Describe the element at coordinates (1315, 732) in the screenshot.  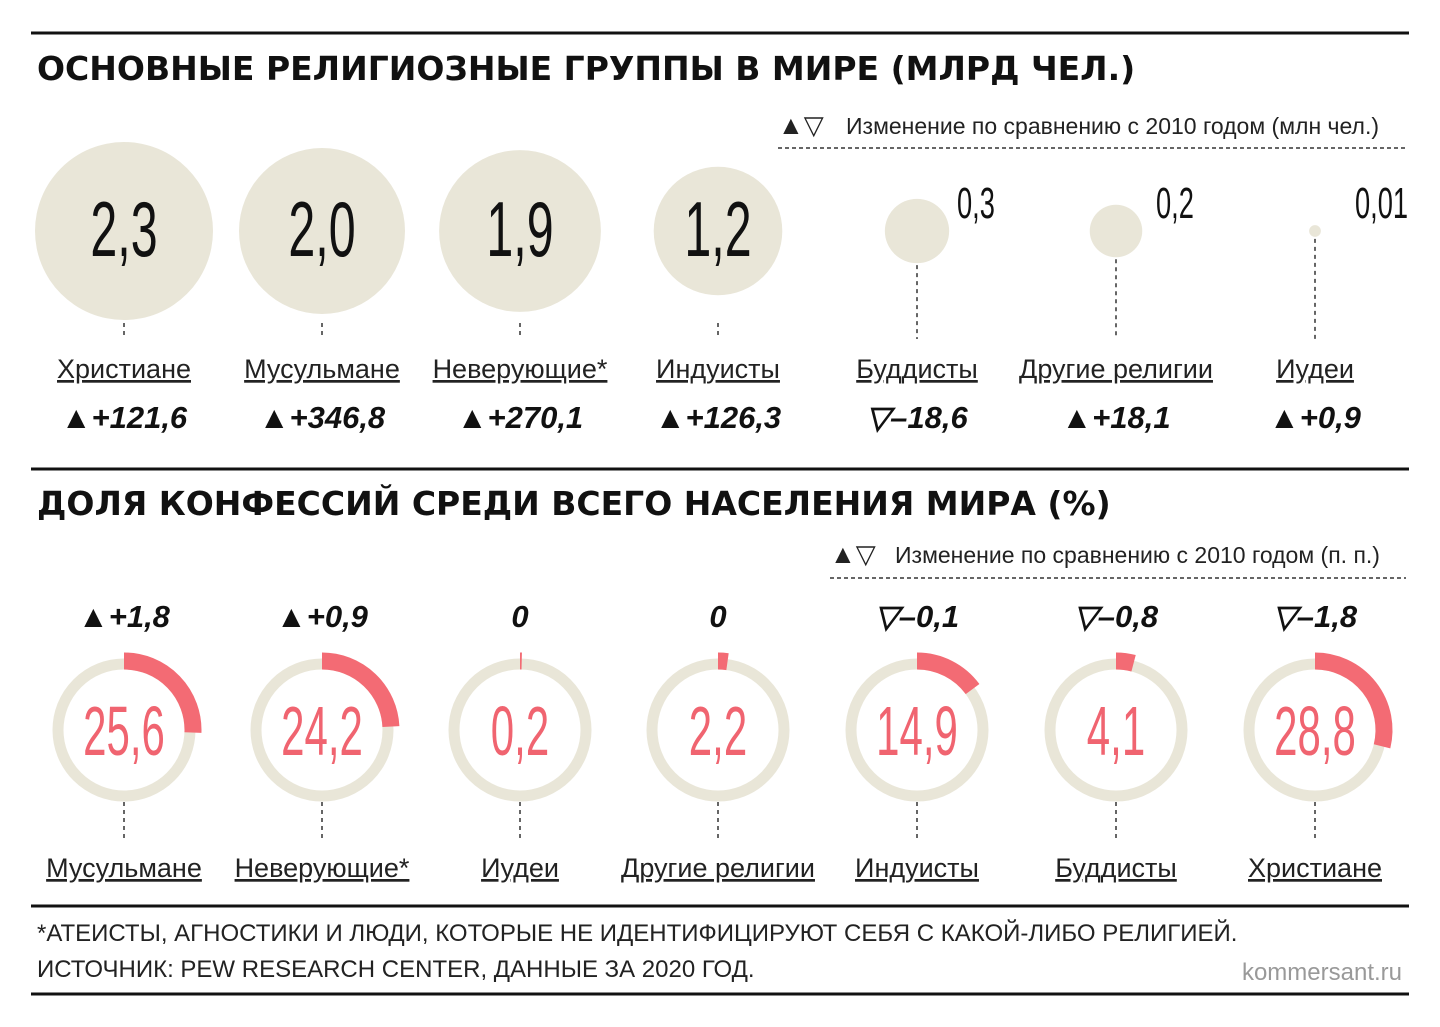
I see `donut-value-label: 28,8` at that location.